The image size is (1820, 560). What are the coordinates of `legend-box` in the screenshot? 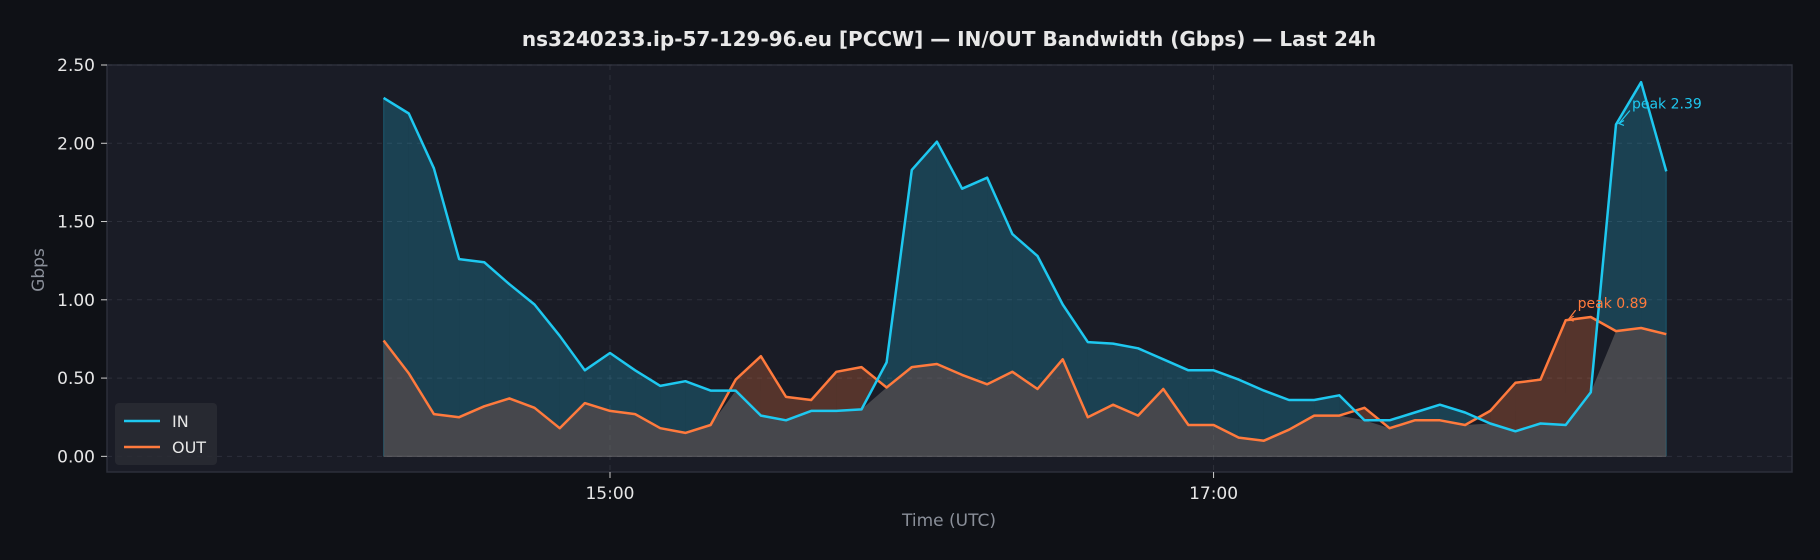 It's located at (166, 434).